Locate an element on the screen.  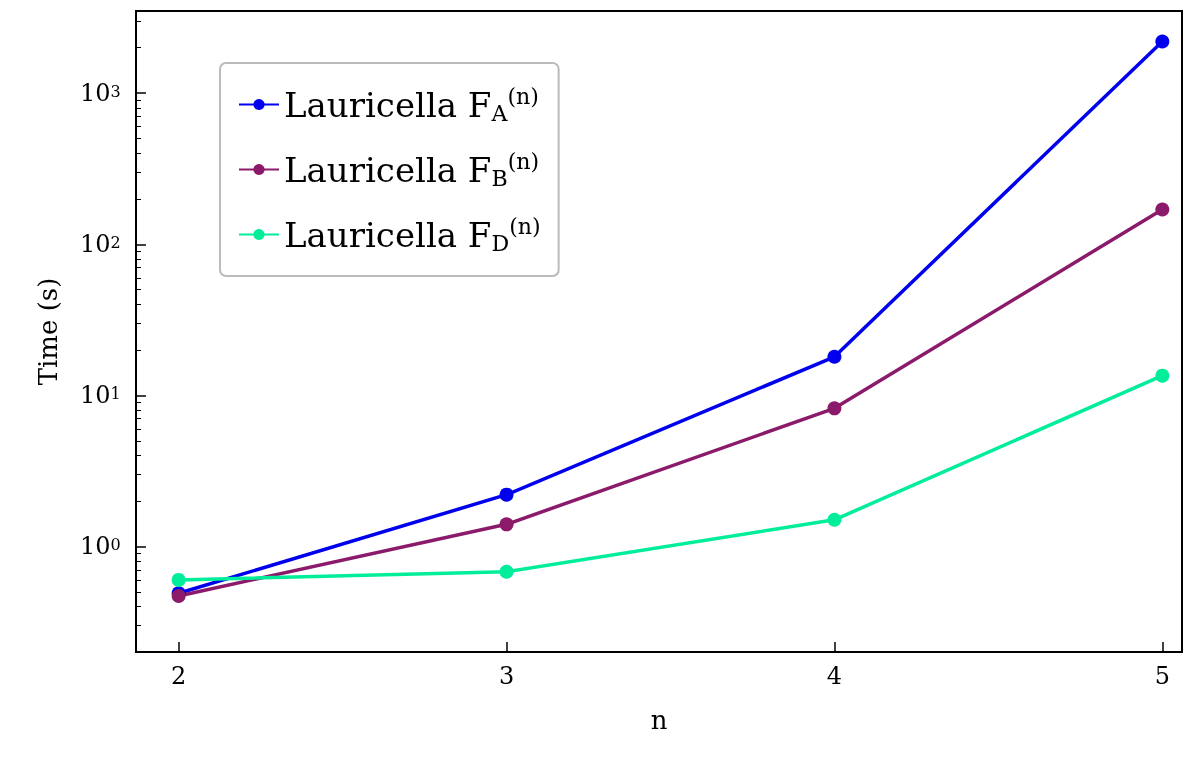
x-axis-title: n is located at coordinates (659, 720).